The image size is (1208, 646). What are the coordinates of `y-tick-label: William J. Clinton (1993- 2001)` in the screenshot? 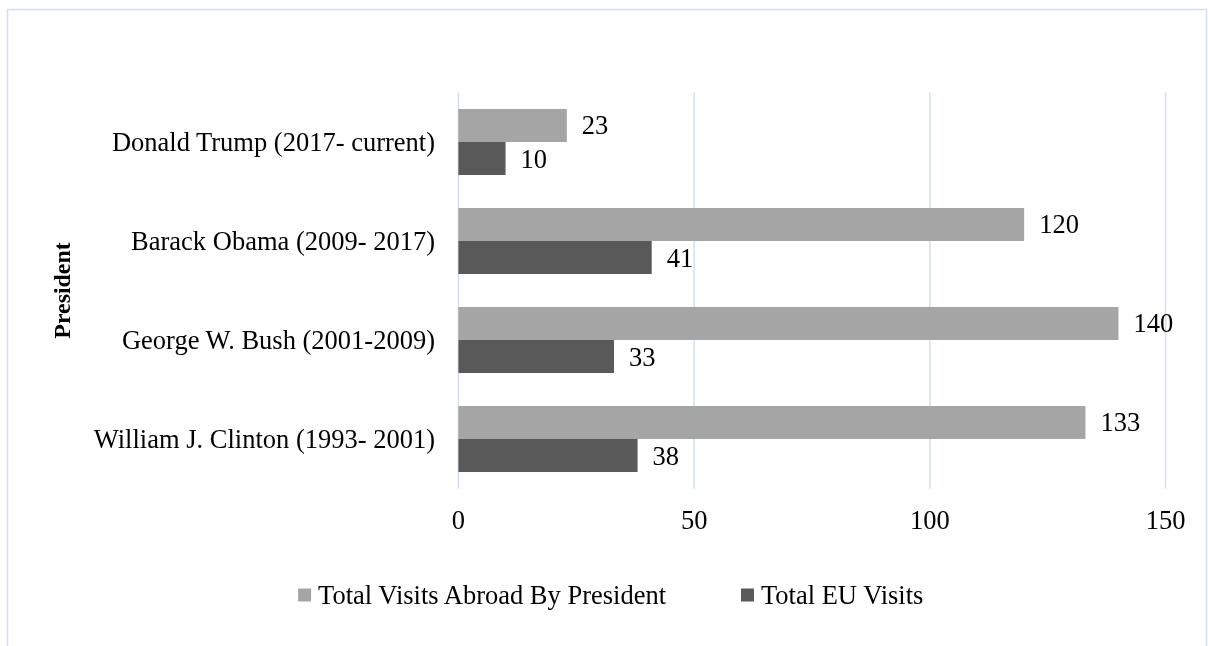 It's located at (264, 439).